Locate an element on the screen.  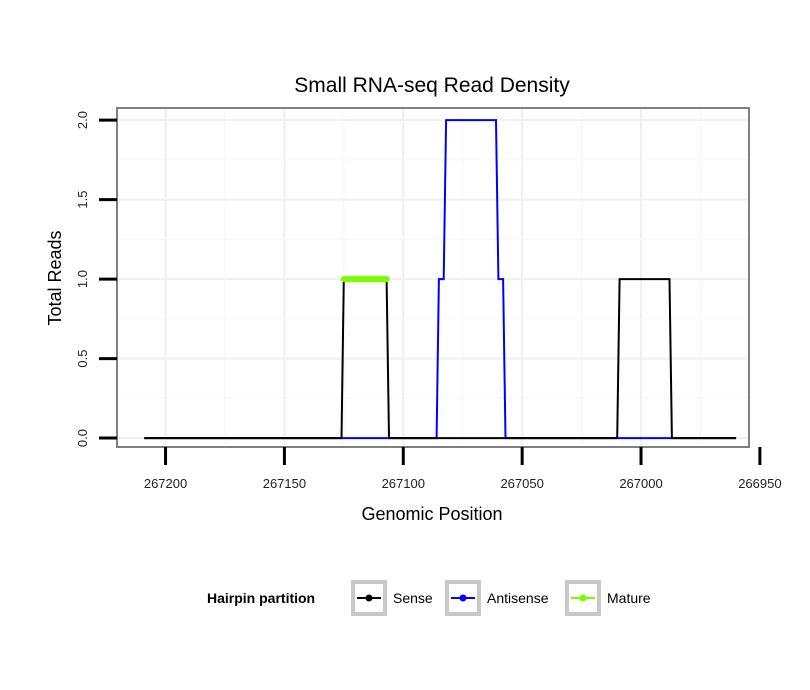
x-tick-label-2: 267100 is located at coordinates (403, 483).